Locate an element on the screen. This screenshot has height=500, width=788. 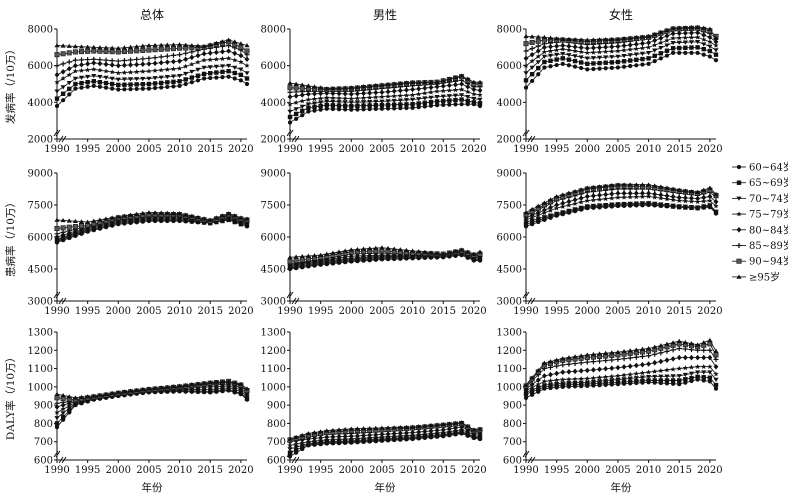
y-tick-label: 1000 is located at coordinates (40, 387).